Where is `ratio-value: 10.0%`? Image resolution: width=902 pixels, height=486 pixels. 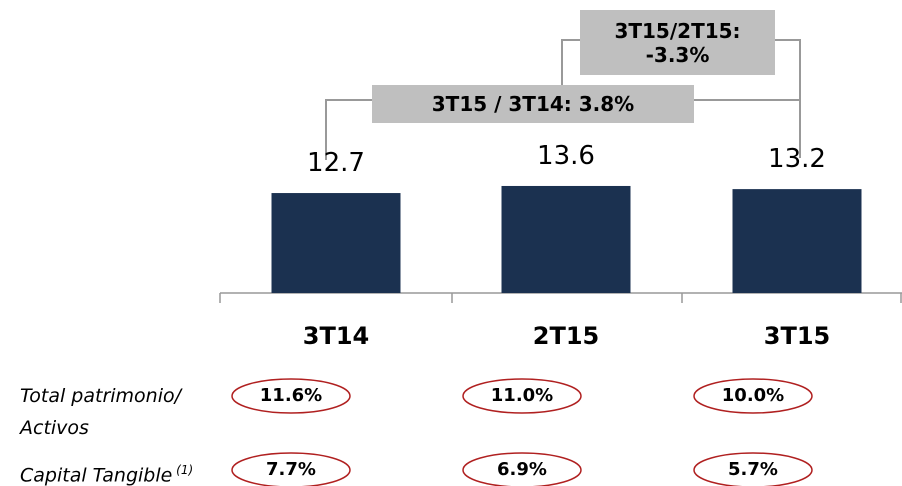
ratio-value: 10.0% is located at coordinates (753, 395).